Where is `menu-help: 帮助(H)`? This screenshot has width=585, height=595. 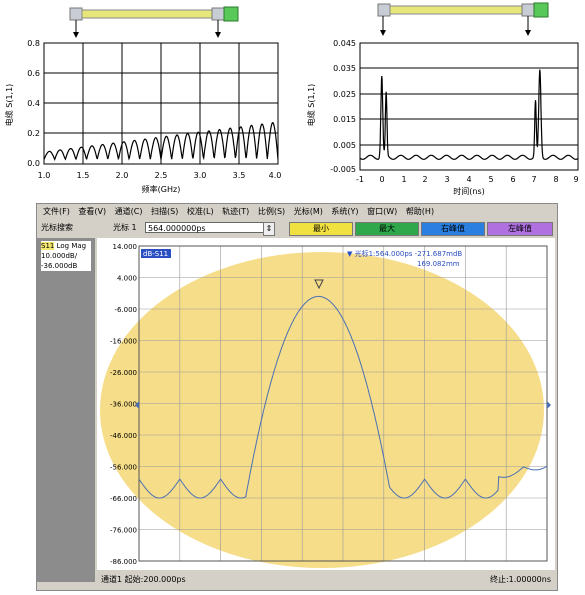 menu-help: 帮助(H) is located at coordinates (420, 211).